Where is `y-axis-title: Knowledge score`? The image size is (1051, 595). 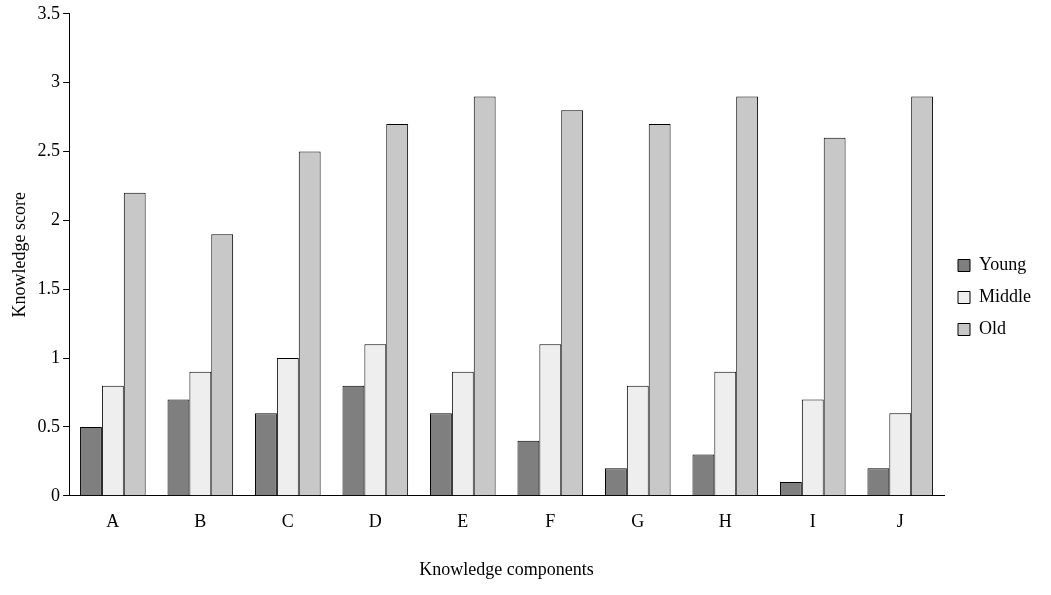 y-axis-title: Knowledge score is located at coordinates (18, 255).